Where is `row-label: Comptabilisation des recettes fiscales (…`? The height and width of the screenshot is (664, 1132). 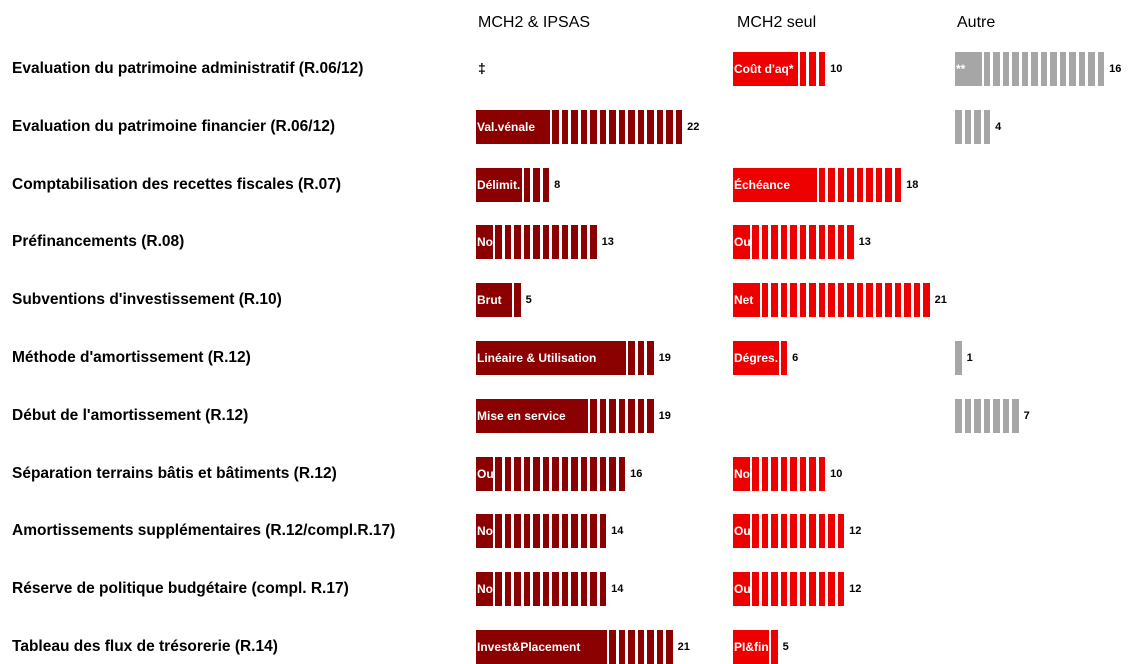 row-label: Comptabilisation des recettes fiscales (… is located at coordinates (177, 184).